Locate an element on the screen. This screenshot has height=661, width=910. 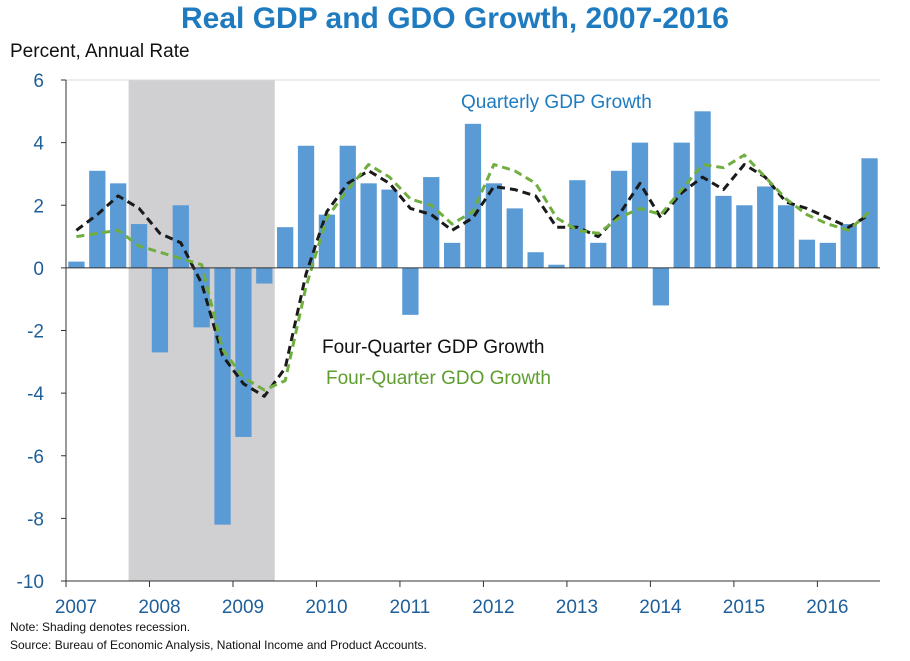
x-tick-label-2010: 2010 is located at coordinates (326, 607).